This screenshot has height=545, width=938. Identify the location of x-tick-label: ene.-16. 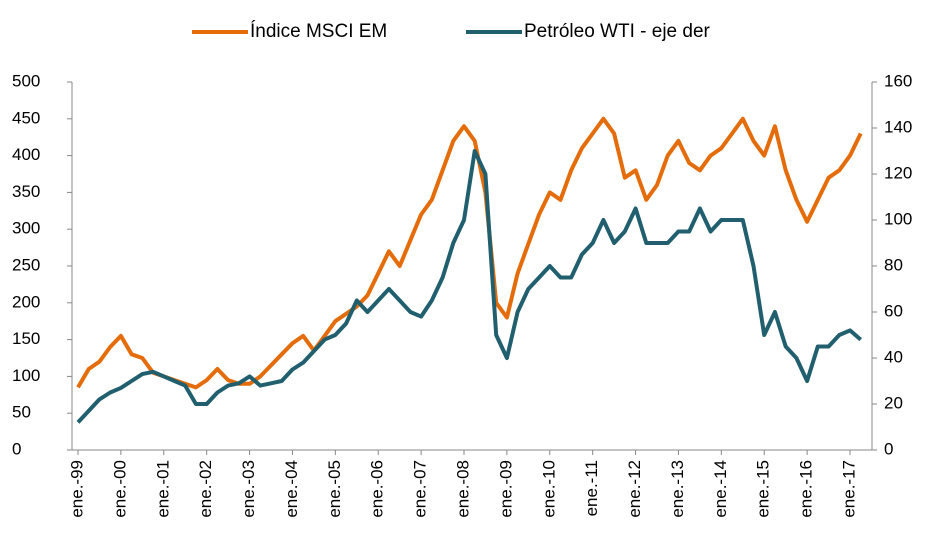
(806, 489).